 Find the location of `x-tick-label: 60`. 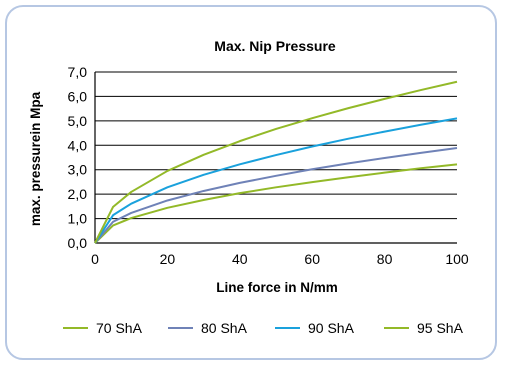

x-tick-label: 60 is located at coordinates (312, 259).